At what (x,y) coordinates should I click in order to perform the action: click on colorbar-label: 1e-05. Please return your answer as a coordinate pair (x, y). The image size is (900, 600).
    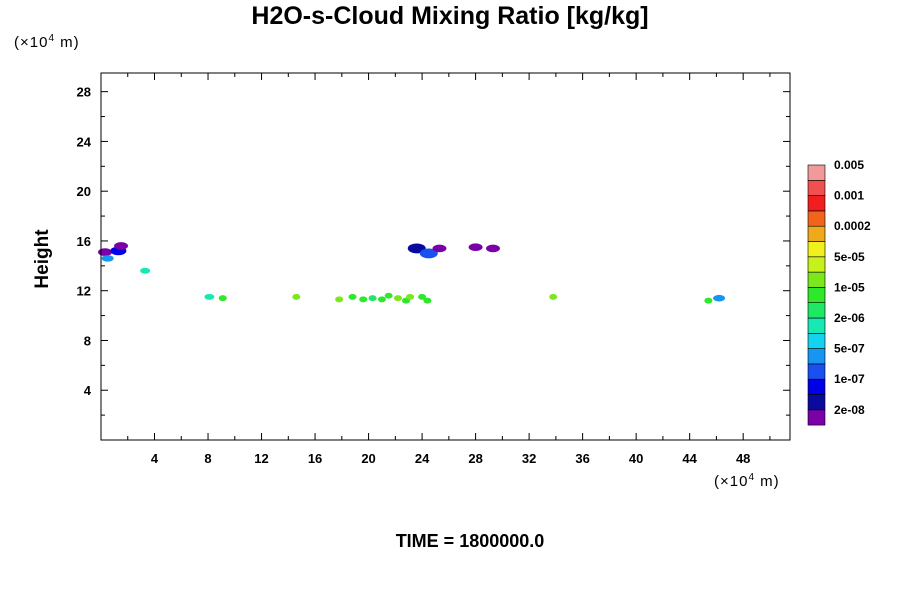
    Looking at the image, I should click on (849, 287).